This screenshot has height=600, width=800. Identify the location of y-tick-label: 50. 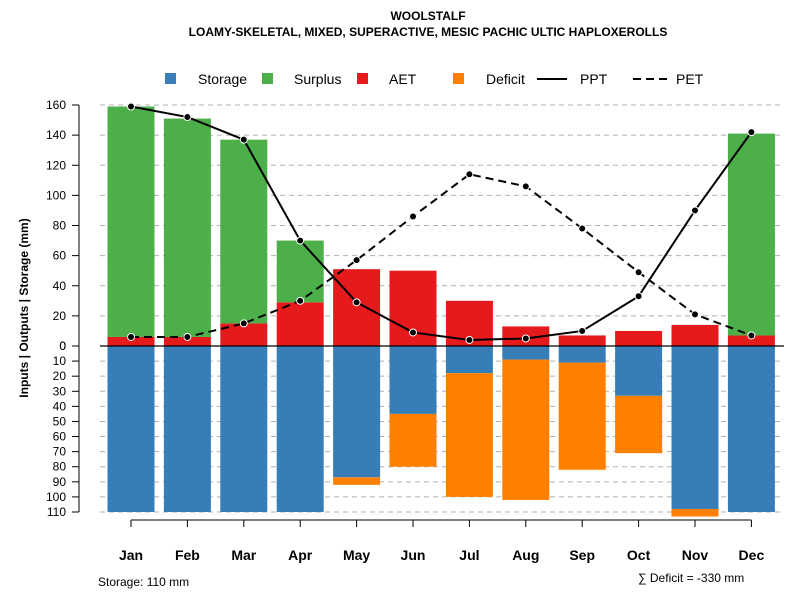
(60, 421).